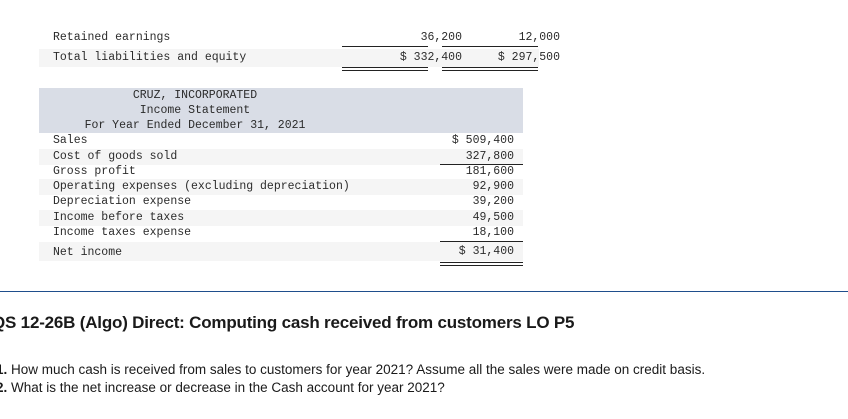 The height and width of the screenshot is (419, 848). What do you see at coordinates (4, 369) in the screenshot?
I see `question-number: 1.` at bounding box center [4, 369].